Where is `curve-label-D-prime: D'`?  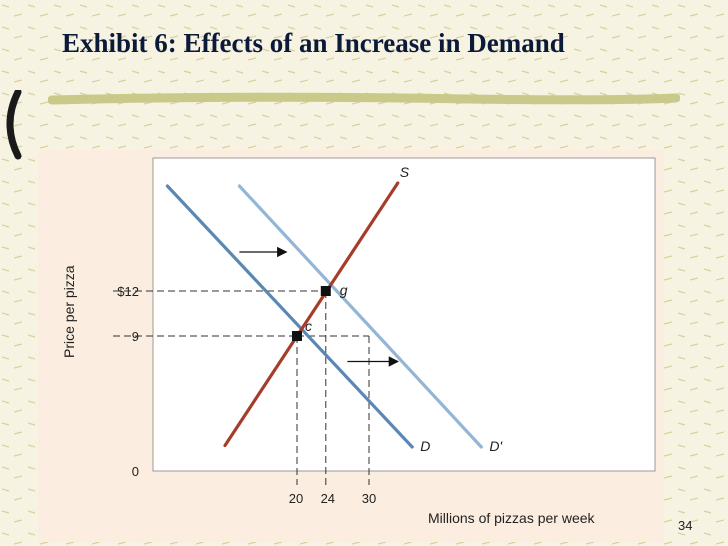 curve-label-D-prime: D' is located at coordinates (496, 446).